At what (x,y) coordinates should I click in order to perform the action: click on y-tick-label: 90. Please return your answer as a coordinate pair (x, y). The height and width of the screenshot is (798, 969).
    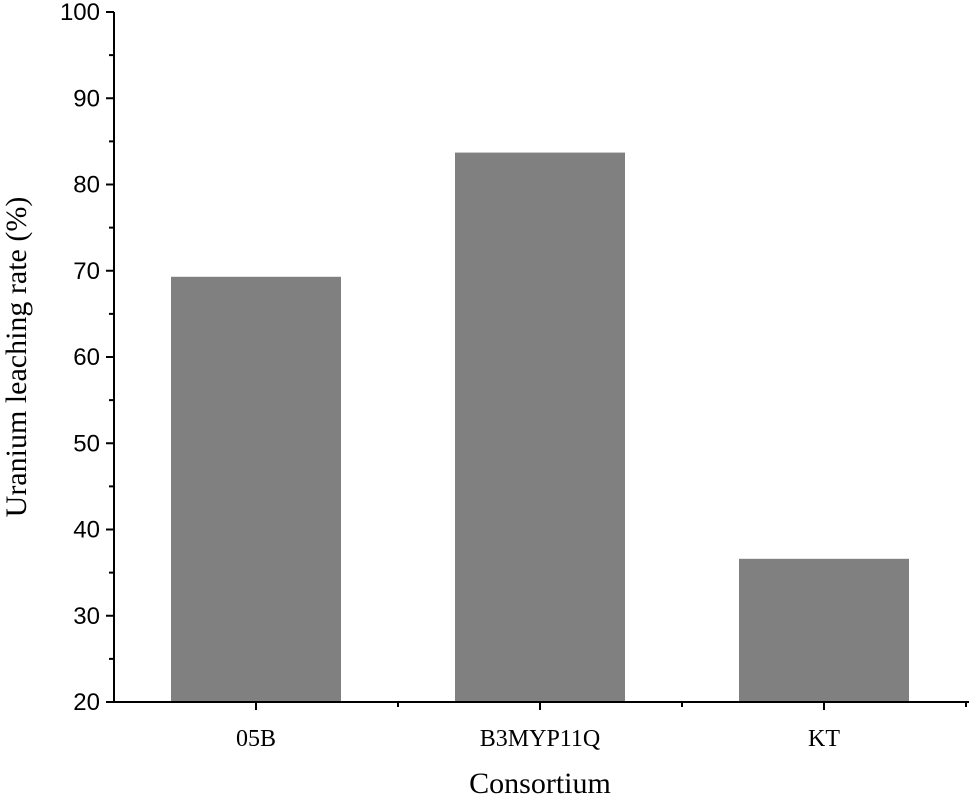
    Looking at the image, I should click on (86, 98).